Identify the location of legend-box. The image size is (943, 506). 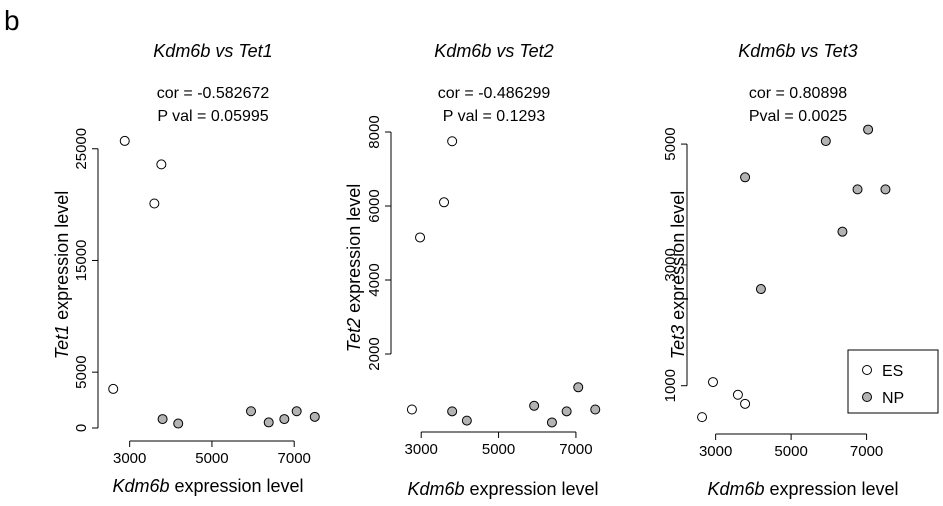
(893, 381).